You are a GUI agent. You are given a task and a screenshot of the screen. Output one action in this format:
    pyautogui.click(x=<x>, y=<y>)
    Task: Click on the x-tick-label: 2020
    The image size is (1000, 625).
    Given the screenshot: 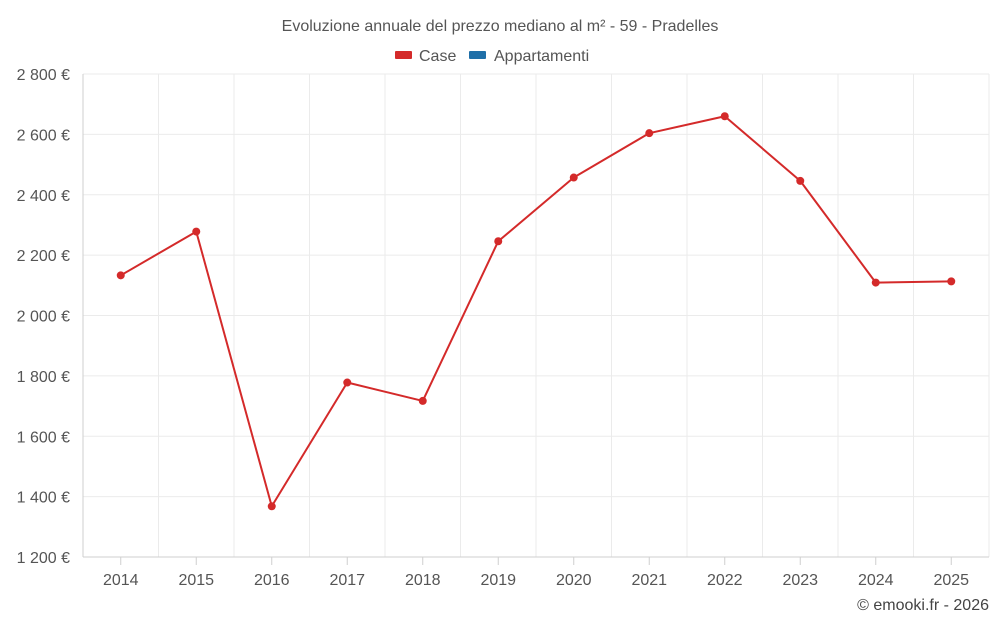 What is the action you would take?
    pyautogui.click(x=574, y=580)
    